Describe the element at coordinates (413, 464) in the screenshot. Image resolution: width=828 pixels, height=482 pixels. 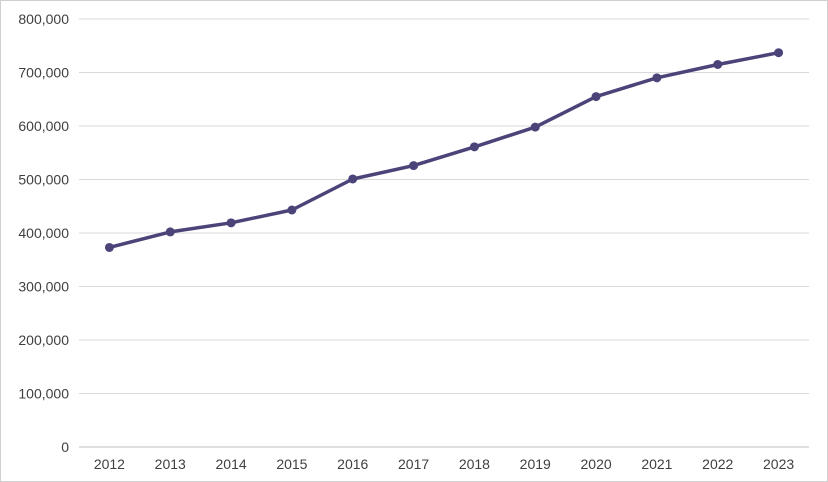
I see `x-tick-label: 2017` at that location.